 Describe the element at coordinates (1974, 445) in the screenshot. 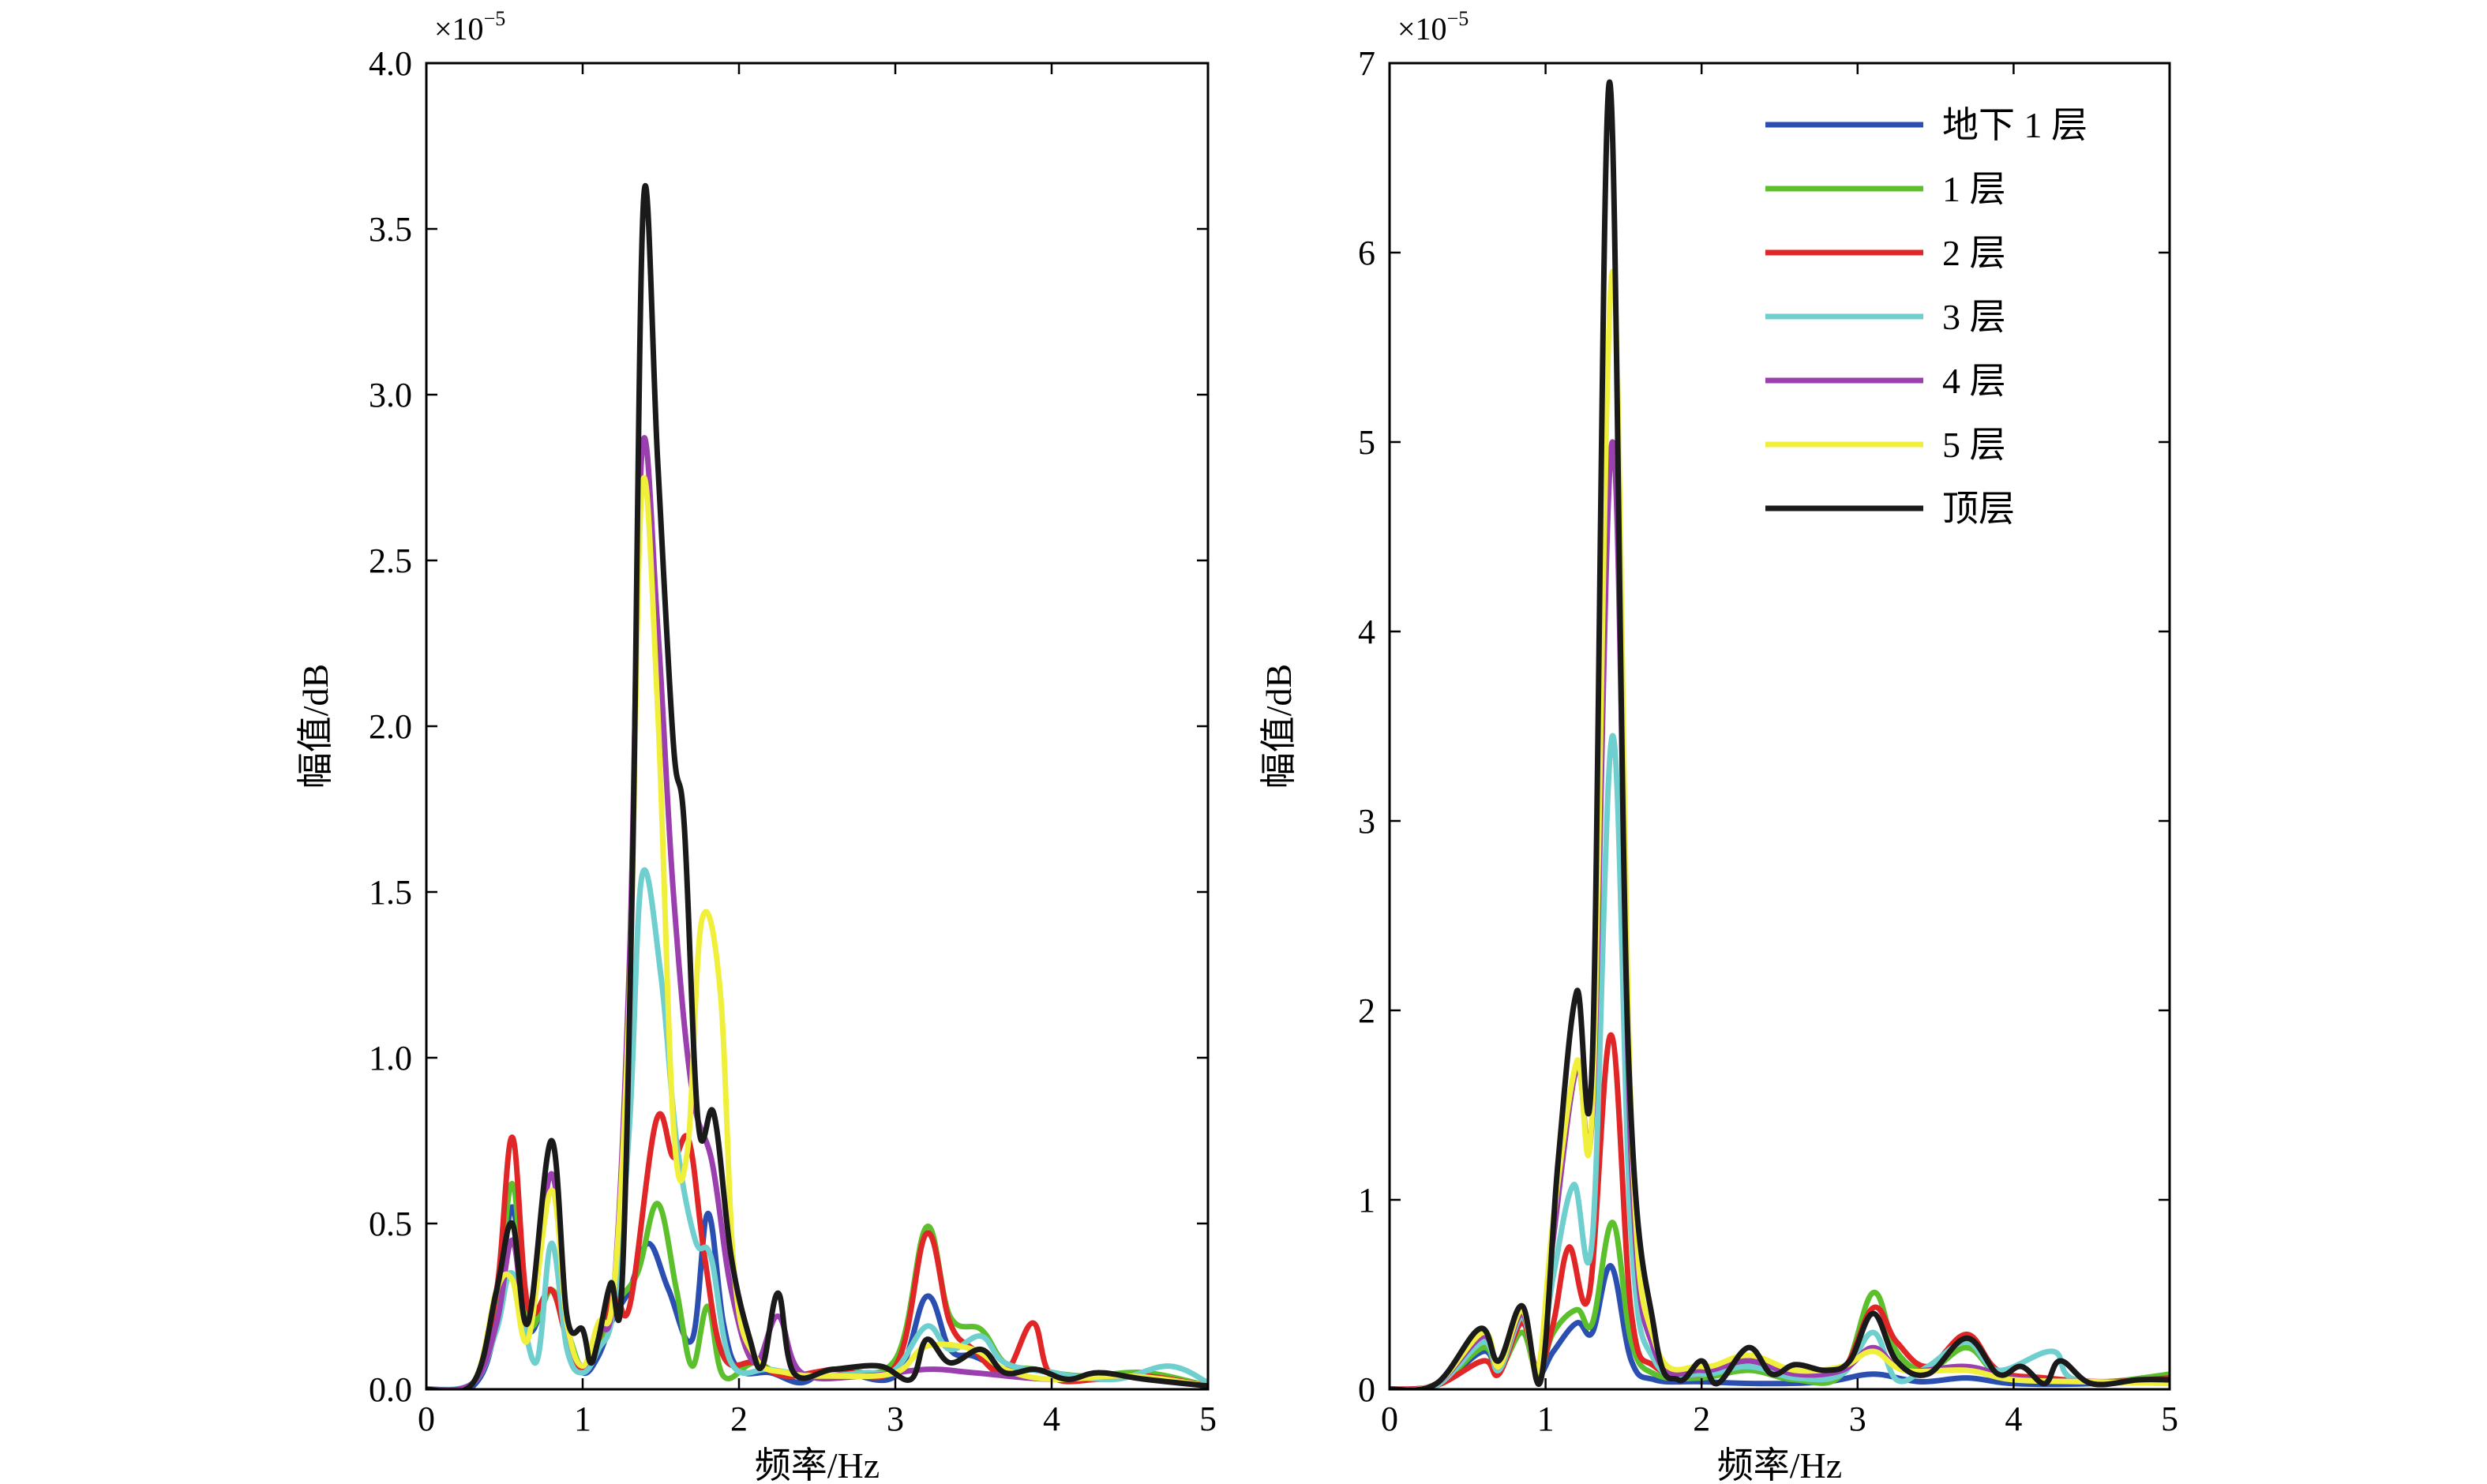

I see `legend-label-5: 5 层` at that location.